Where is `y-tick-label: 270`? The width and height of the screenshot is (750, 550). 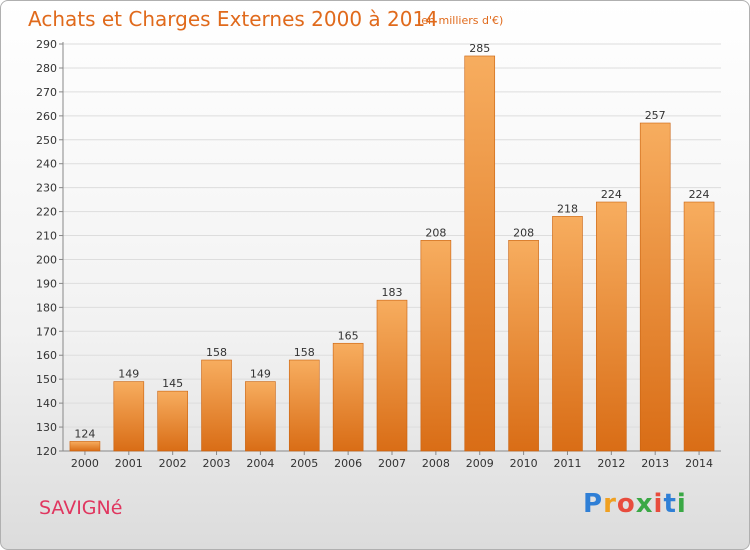
y-tick-label: 270 is located at coordinates (46, 92).